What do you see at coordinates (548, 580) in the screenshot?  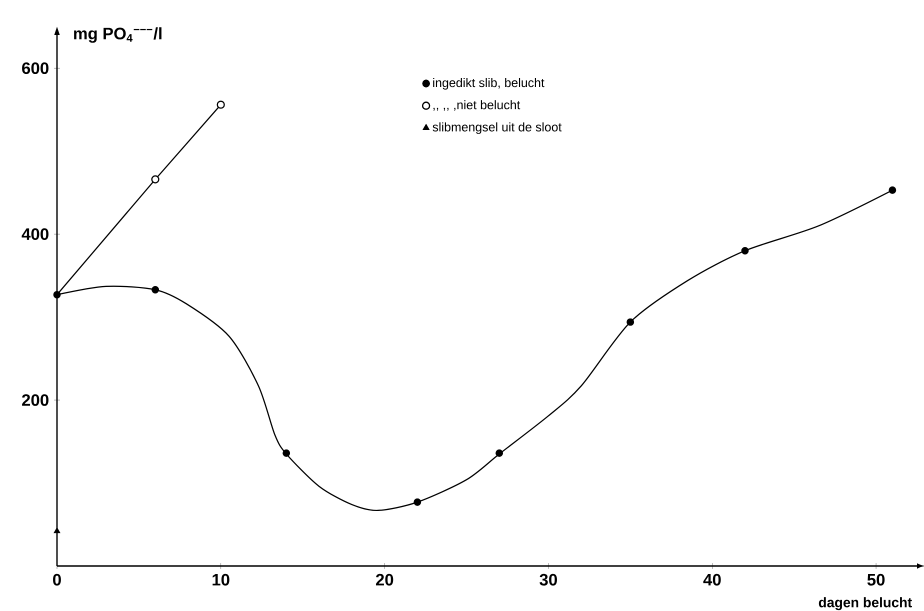 I see `x-tick-label: 30` at bounding box center [548, 580].